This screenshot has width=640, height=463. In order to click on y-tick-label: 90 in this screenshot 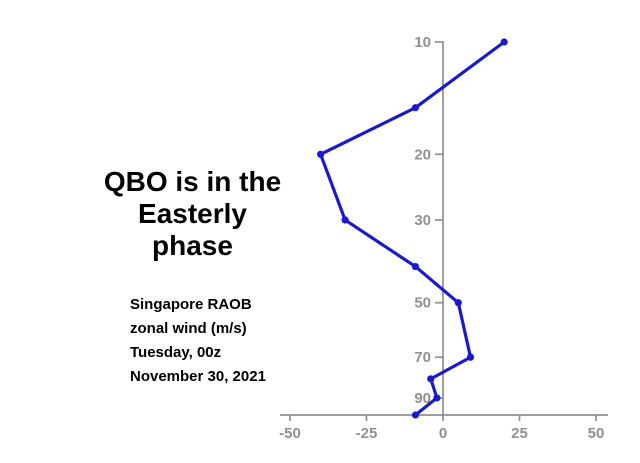, I will do `click(422, 398)`.